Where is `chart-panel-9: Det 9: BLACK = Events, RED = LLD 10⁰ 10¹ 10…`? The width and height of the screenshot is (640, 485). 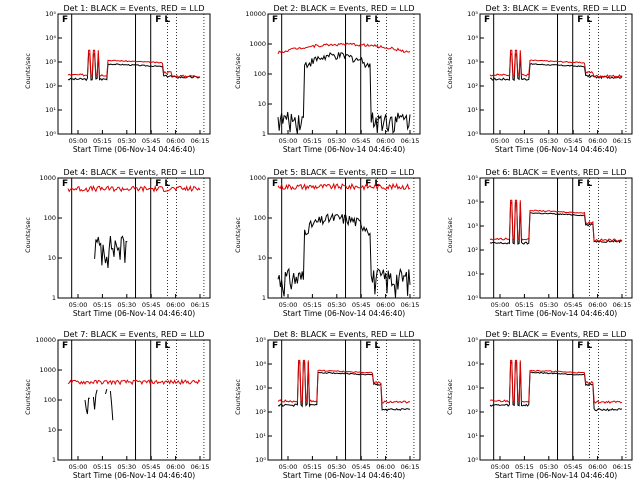 chart-panel-9: Det 9: BLACK = Events, RED = LLD 10⁰ 10¹ 10… is located at coordinates (539, 405).